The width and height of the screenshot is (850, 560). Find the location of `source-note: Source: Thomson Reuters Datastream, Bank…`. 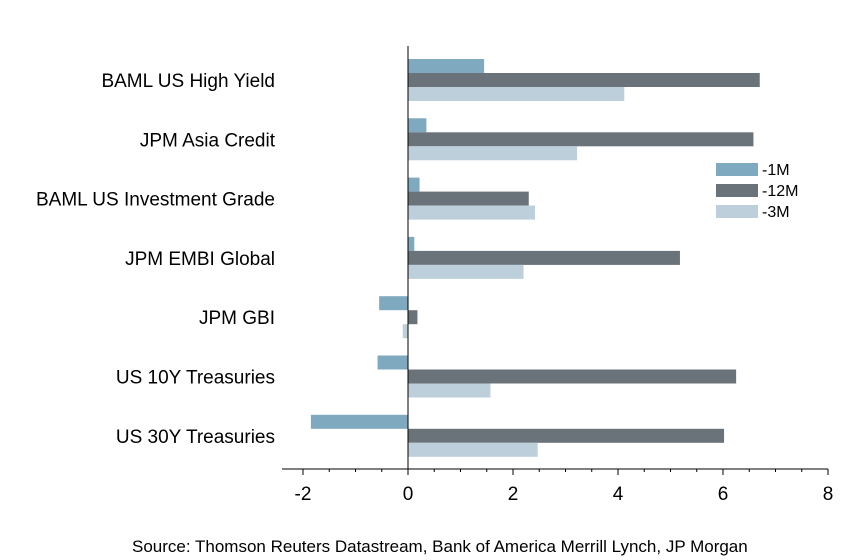

source-note: Source: Thomson Reuters Datastream, Bank… is located at coordinates (440, 546).